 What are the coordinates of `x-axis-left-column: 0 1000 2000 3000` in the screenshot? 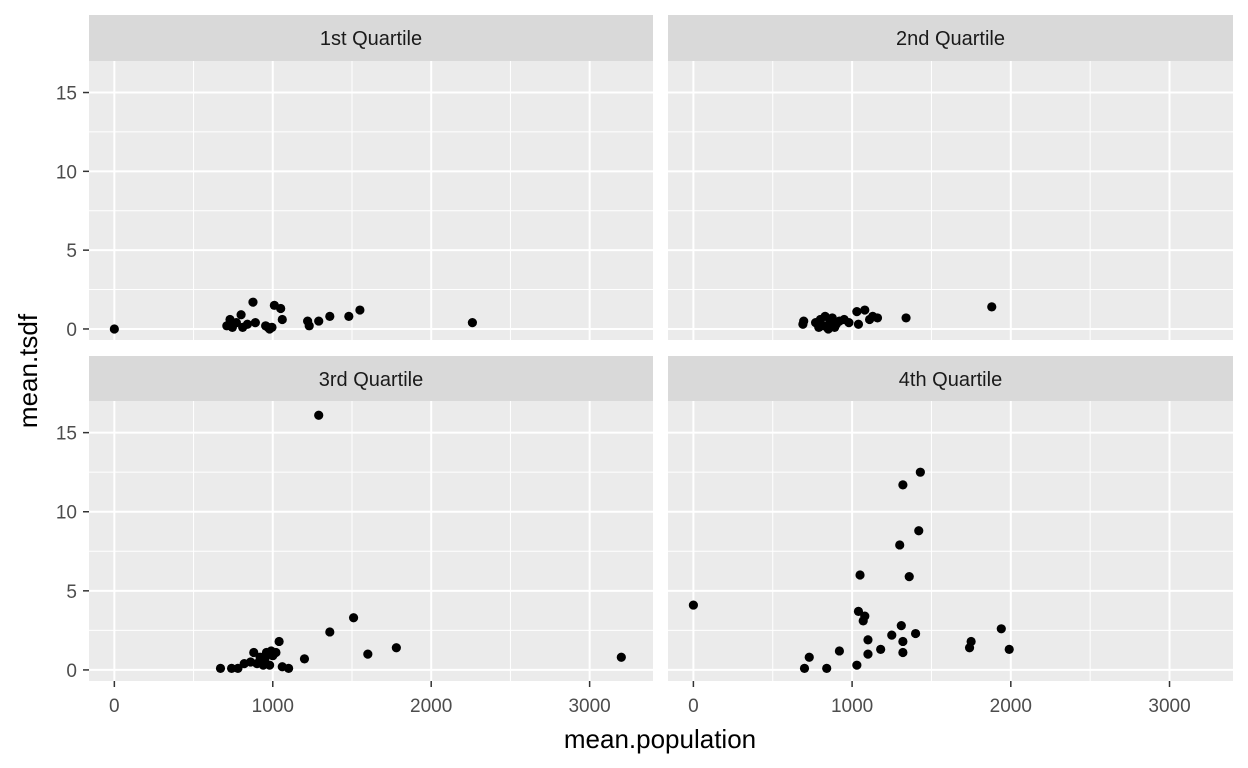 It's located at (360, 699).